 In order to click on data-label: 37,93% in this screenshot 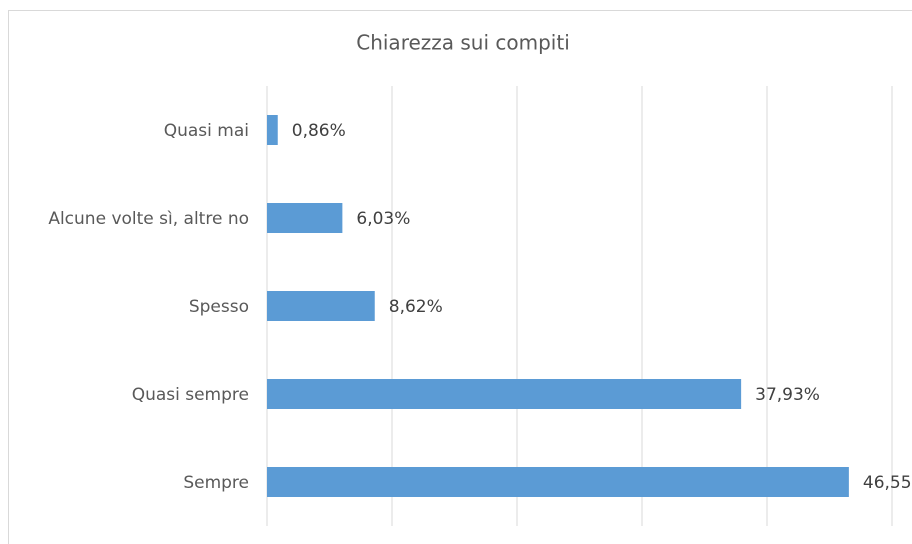, I will do `click(787, 395)`.